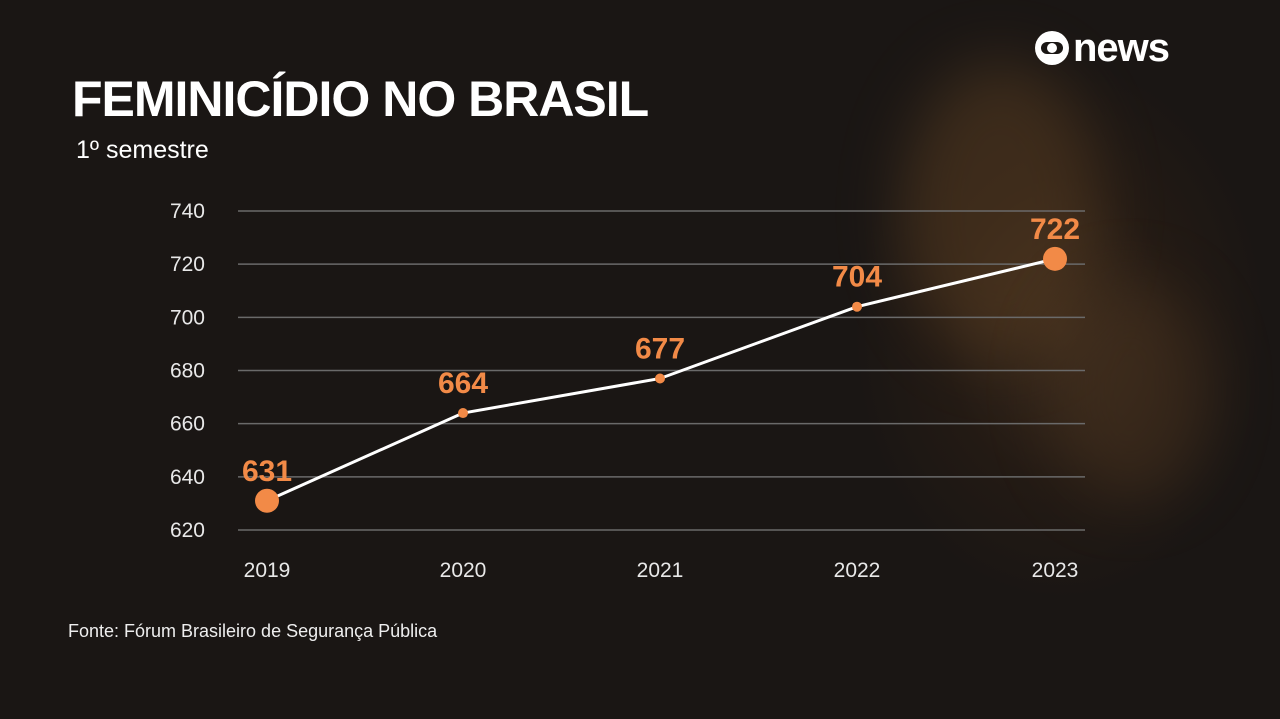 The image size is (1280, 719). Describe the element at coordinates (1121, 48) in the screenshot. I see `logo-text: news` at that location.